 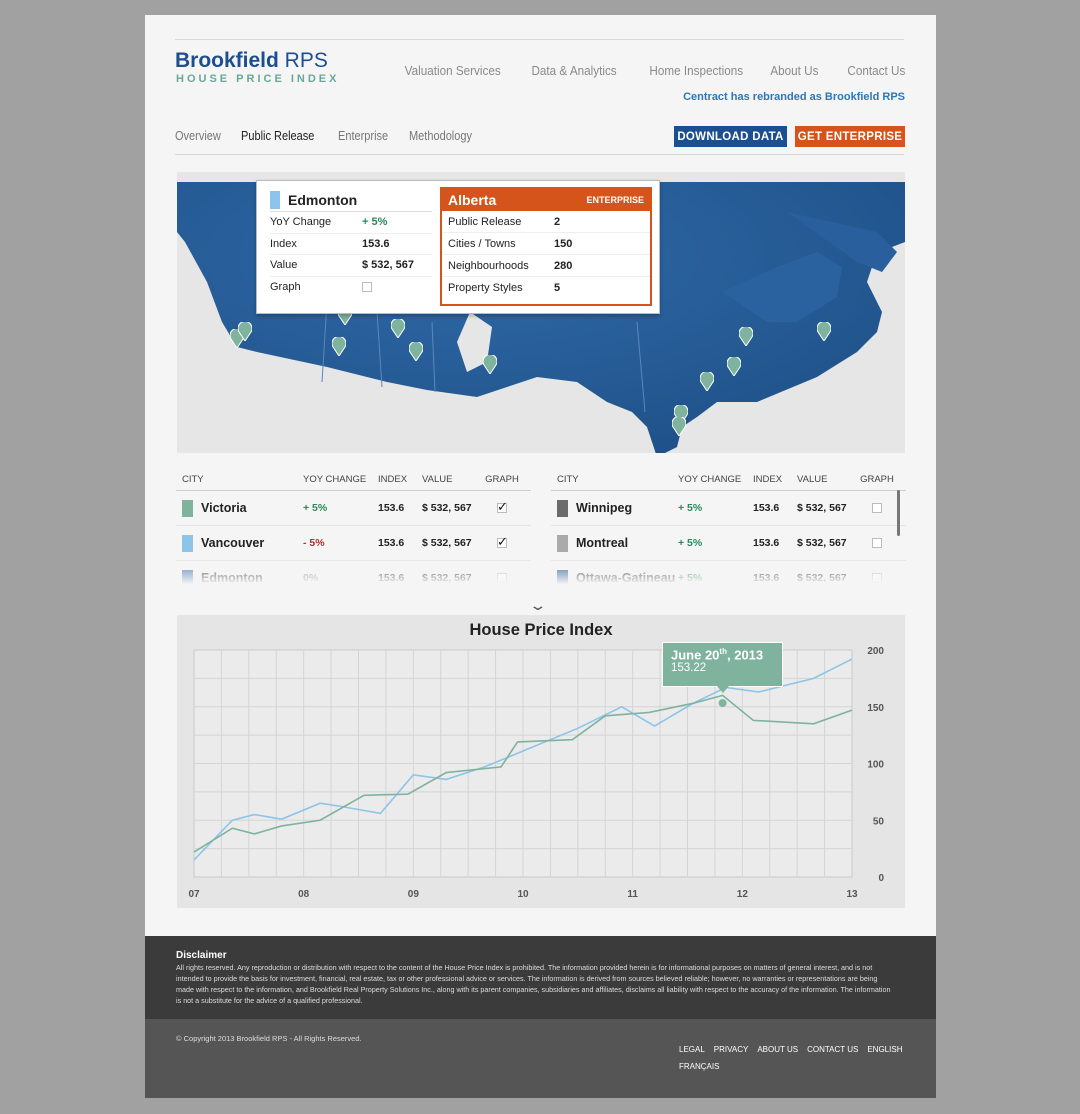 What do you see at coordinates (602, 543) in the screenshot?
I see `city-name: Montreal` at bounding box center [602, 543].